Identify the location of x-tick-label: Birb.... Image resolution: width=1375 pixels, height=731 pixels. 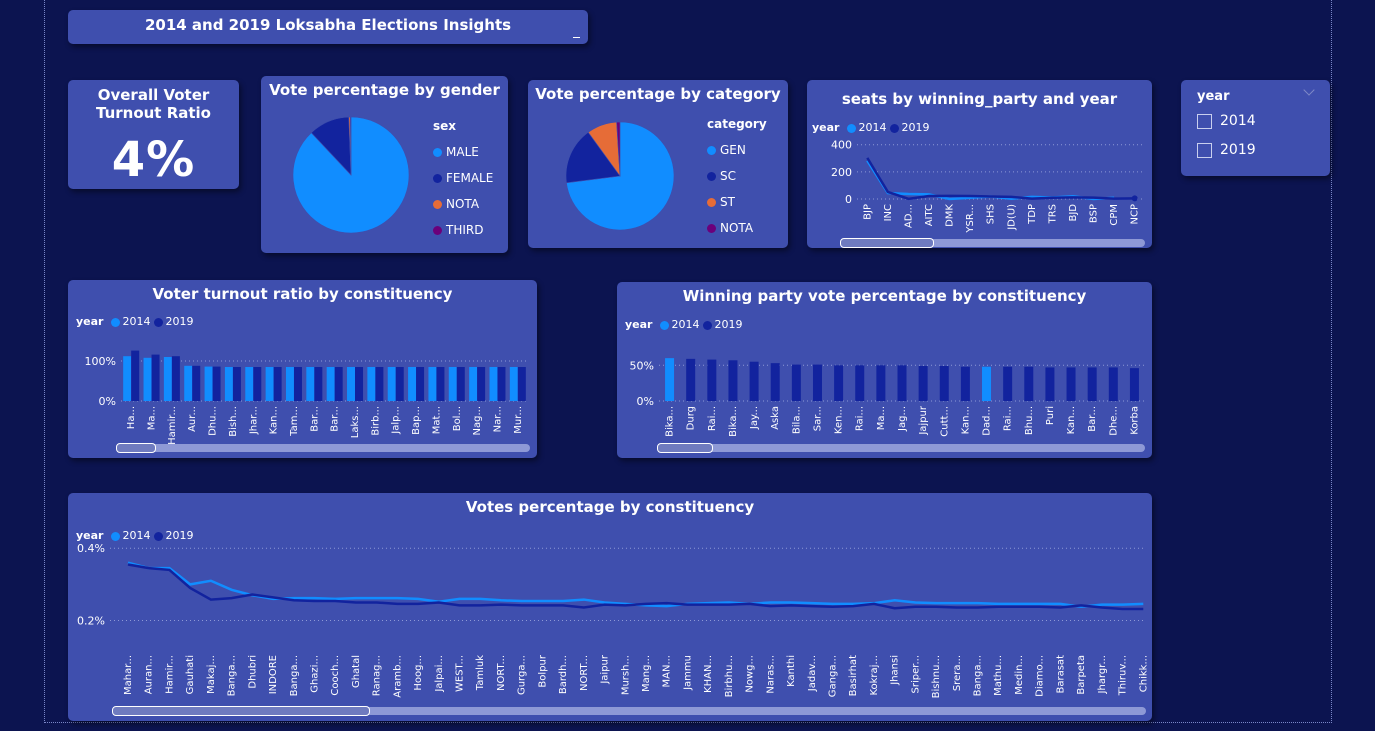
(375, 421).